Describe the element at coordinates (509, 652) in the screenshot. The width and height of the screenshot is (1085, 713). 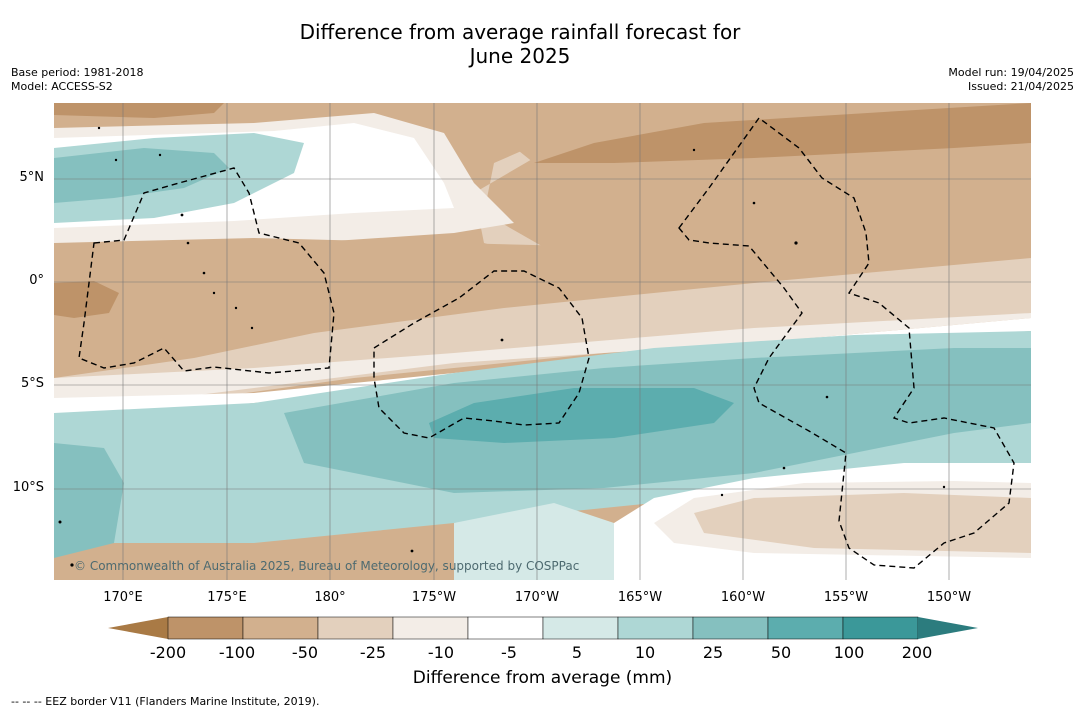
I see `colorbar-label: -5` at that location.